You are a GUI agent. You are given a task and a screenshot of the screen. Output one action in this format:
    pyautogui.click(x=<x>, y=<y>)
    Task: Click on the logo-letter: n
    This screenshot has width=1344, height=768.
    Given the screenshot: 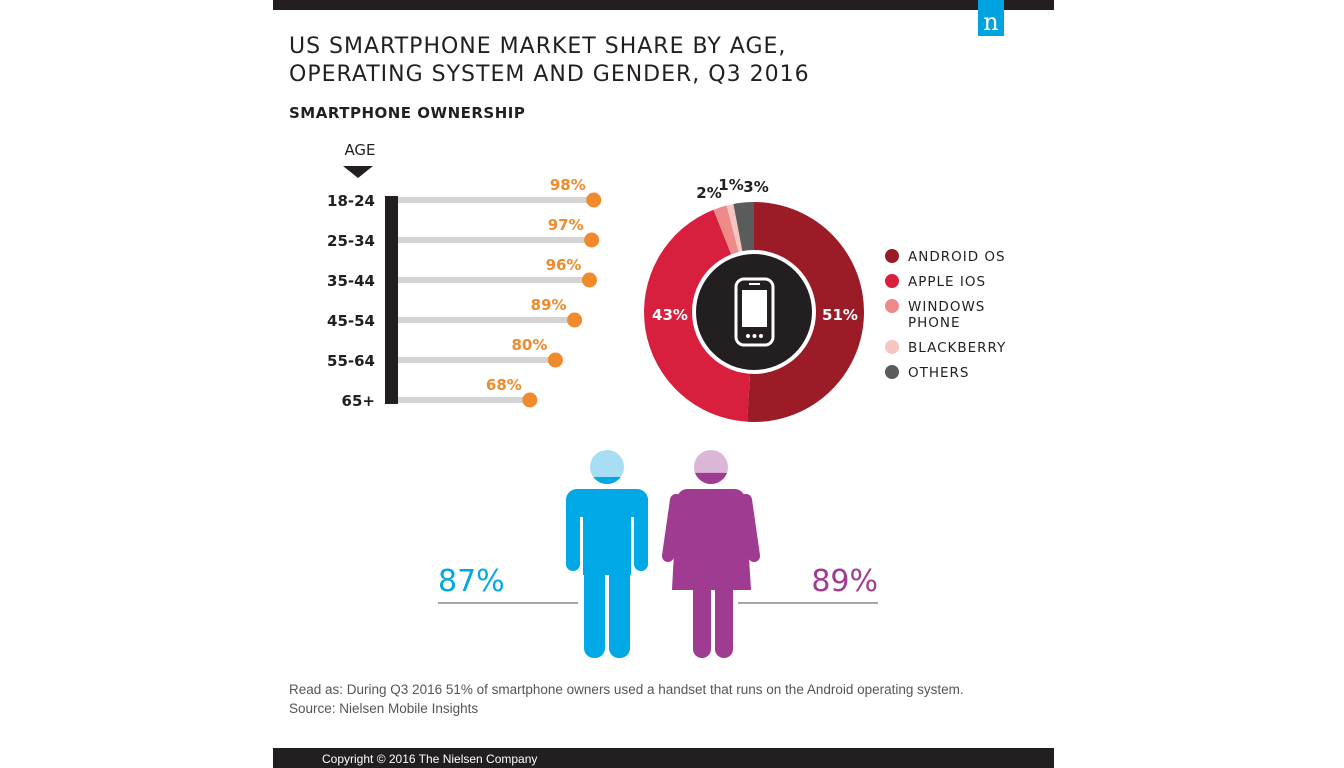 What is the action you would take?
    pyautogui.click(x=990, y=22)
    